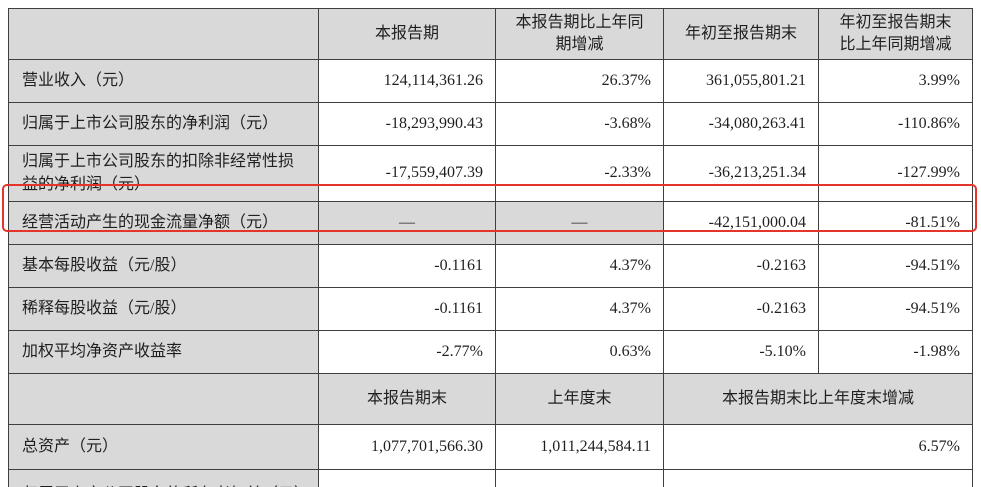  I want to click on metric-value: 361,055,801.21, so click(741, 81).